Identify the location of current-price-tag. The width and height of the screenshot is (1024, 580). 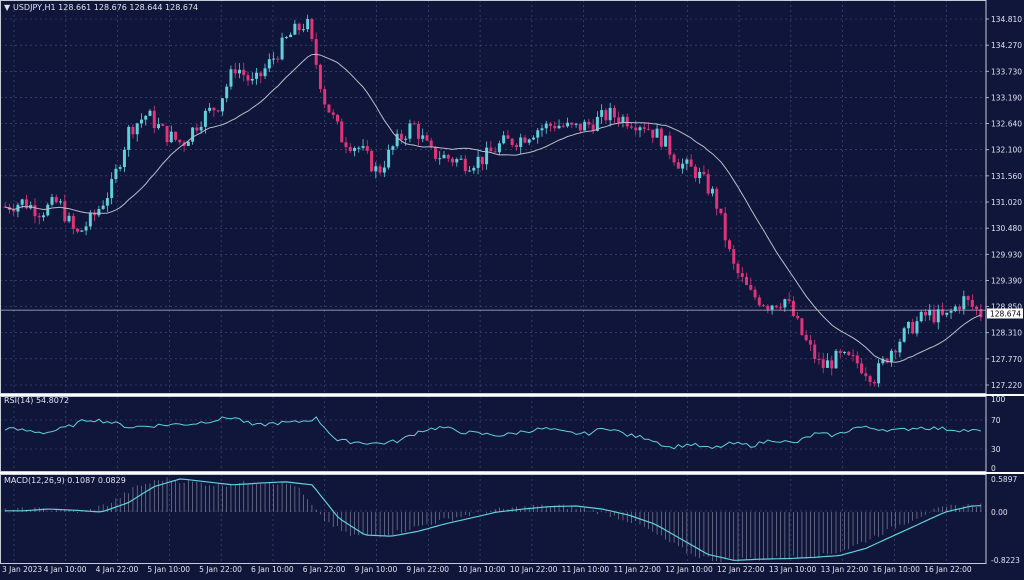
(1005, 313).